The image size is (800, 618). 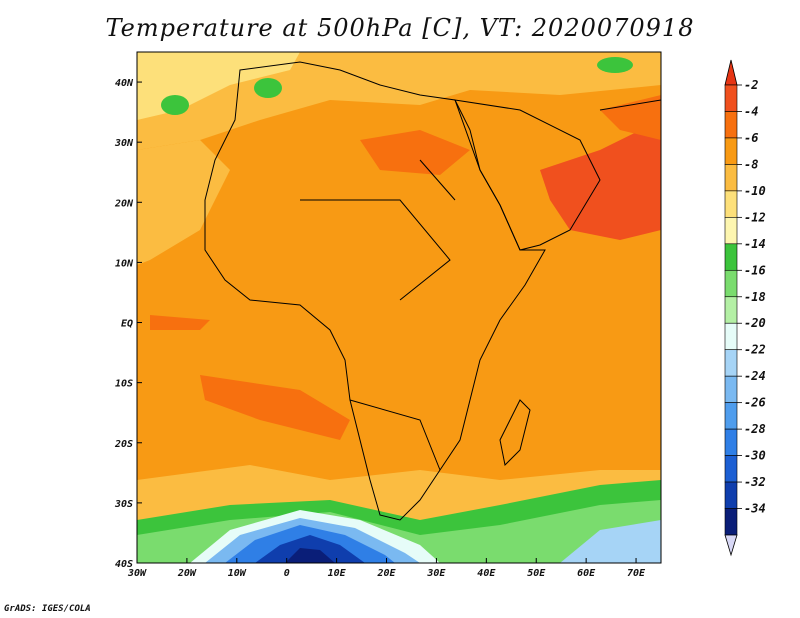 What do you see at coordinates (751, 164) in the screenshot?
I see `colorbar-label: -8` at bounding box center [751, 164].